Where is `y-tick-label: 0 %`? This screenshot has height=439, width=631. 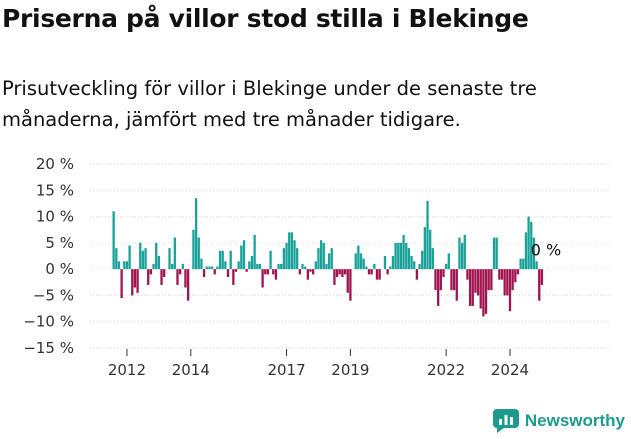 y-tick-label: 0 % is located at coordinates (59, 269).